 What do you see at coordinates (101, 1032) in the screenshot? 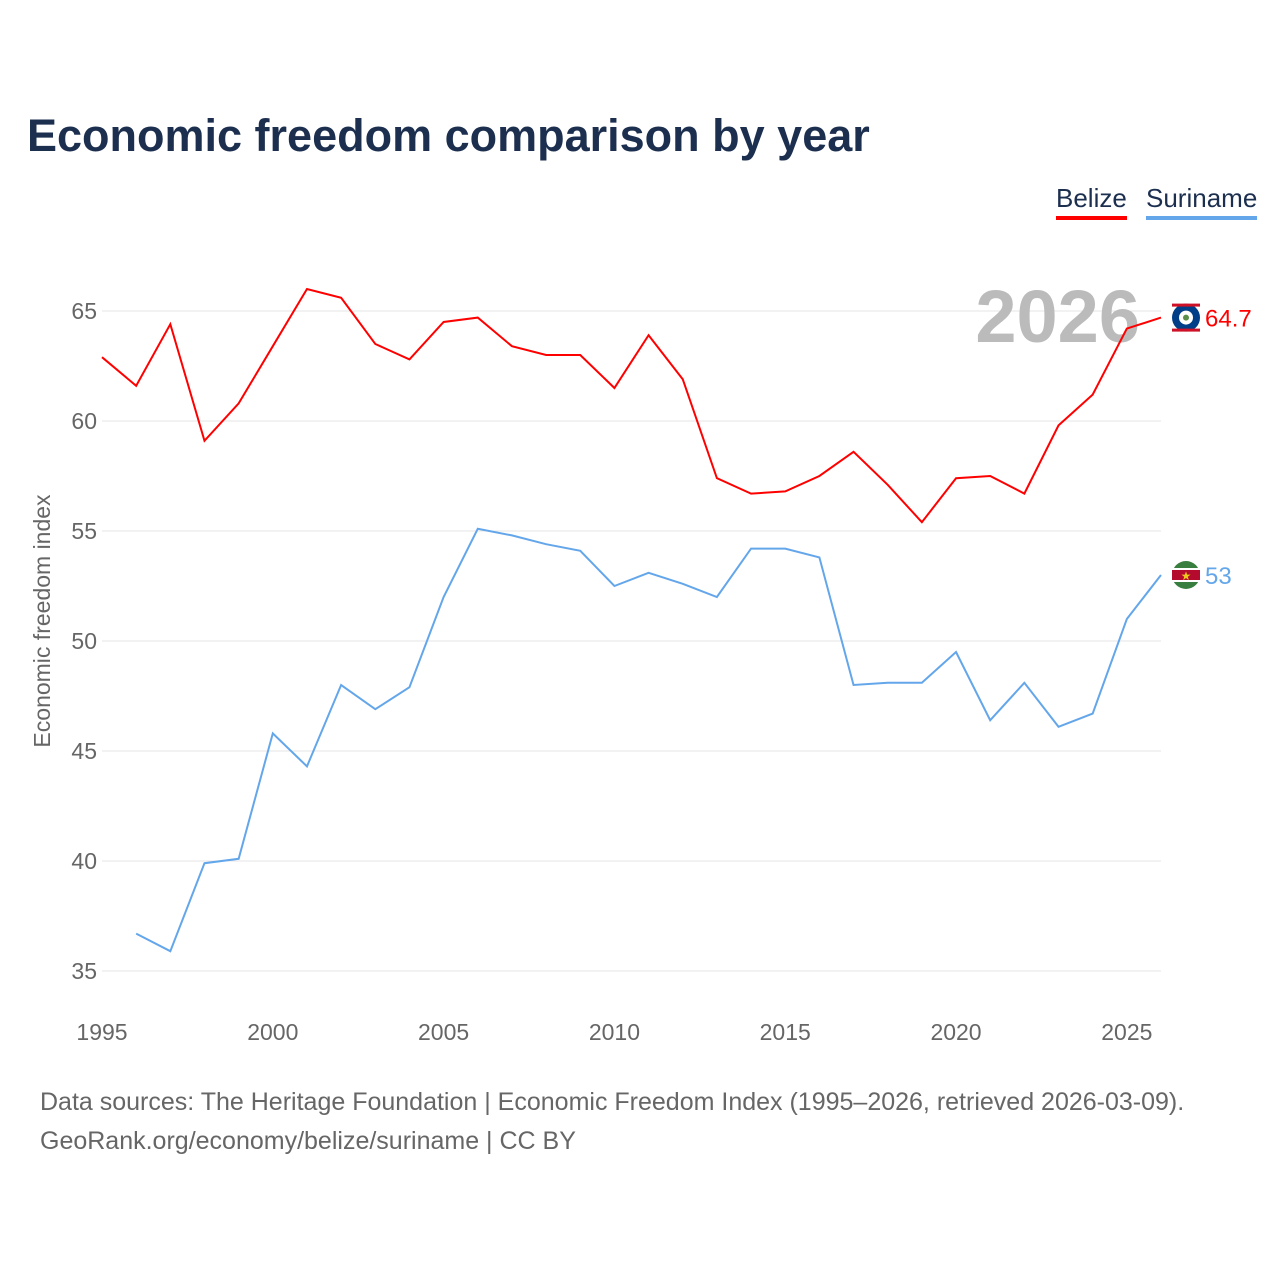
I see `x-tick-label: 1995` at bounding box center [101, 1032].